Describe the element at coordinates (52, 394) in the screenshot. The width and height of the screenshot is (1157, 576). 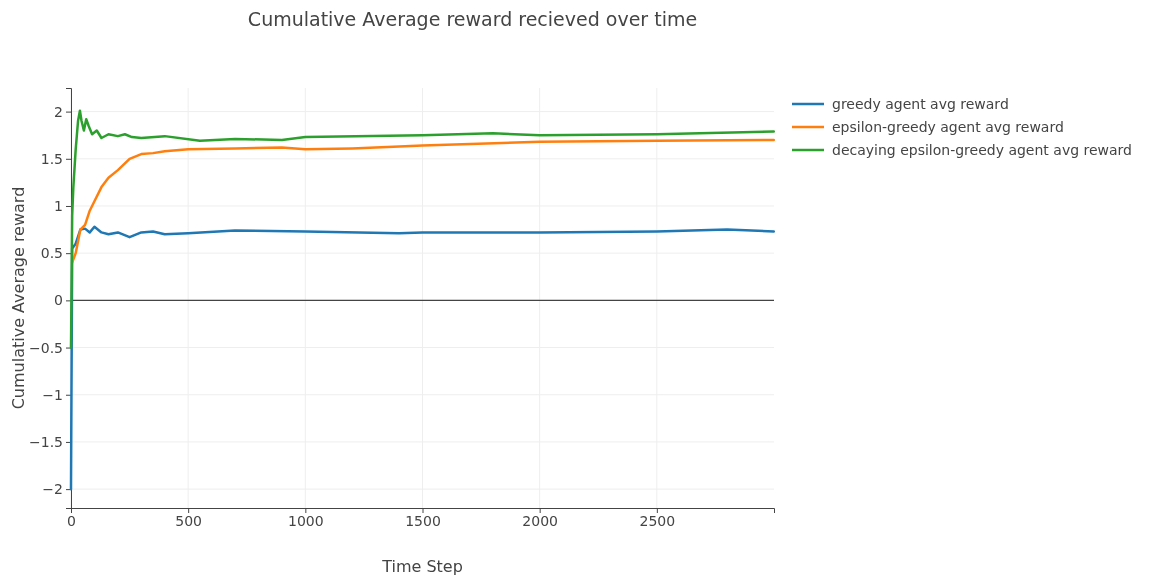
I see `y-tick-label: −1` at that location.